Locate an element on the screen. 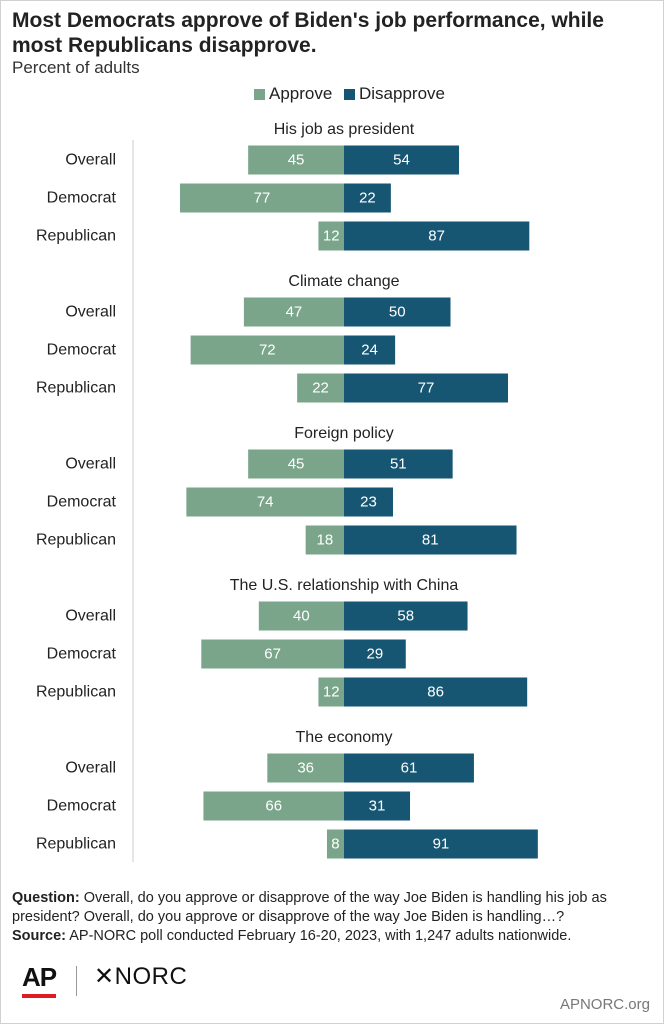  disapprove-value-label: 31 is located at coordinates (377, 806).